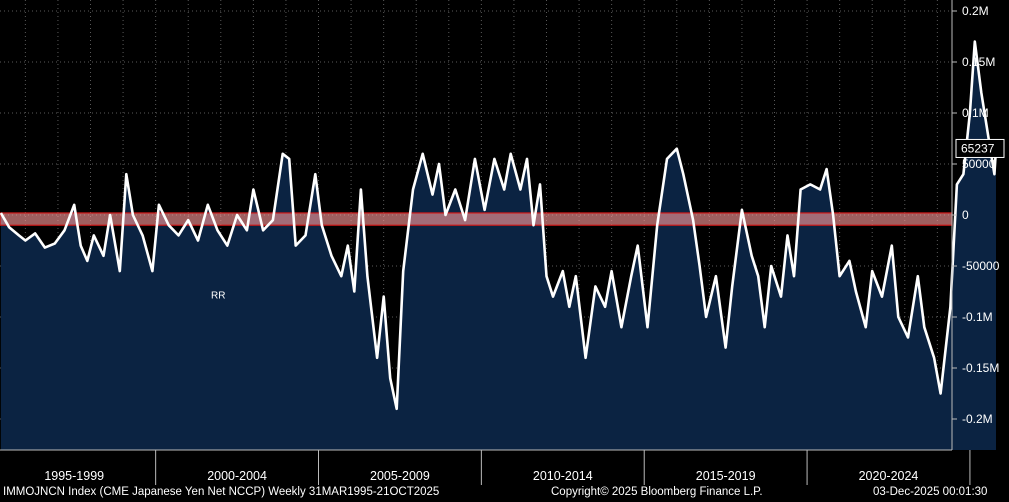 Image resolution: width=1009 pixels, height=502 pixels. I want to click on x-tick-label: 2010-2014, so click(563, 476).